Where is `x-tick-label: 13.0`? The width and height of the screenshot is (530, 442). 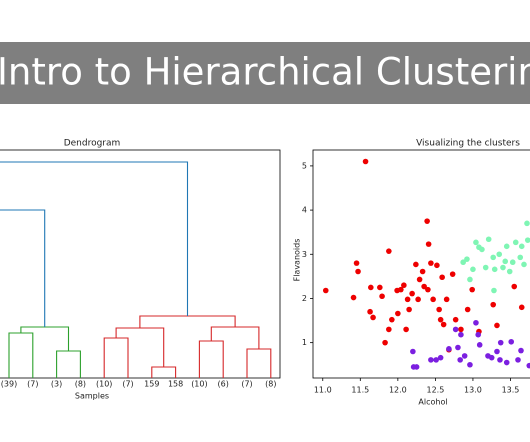
x-tick-label: 13.0 is located at coordinates (473, 390).